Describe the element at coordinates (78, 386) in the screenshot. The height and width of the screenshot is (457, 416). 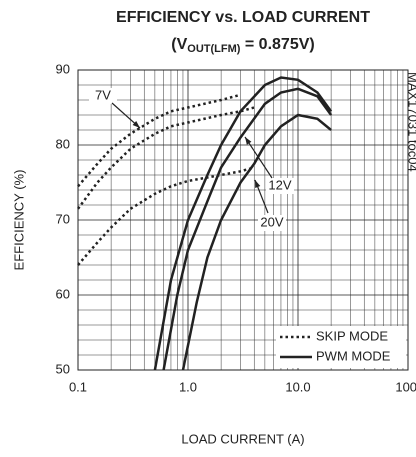
I see `x-tick-label: 0.1` at that location.